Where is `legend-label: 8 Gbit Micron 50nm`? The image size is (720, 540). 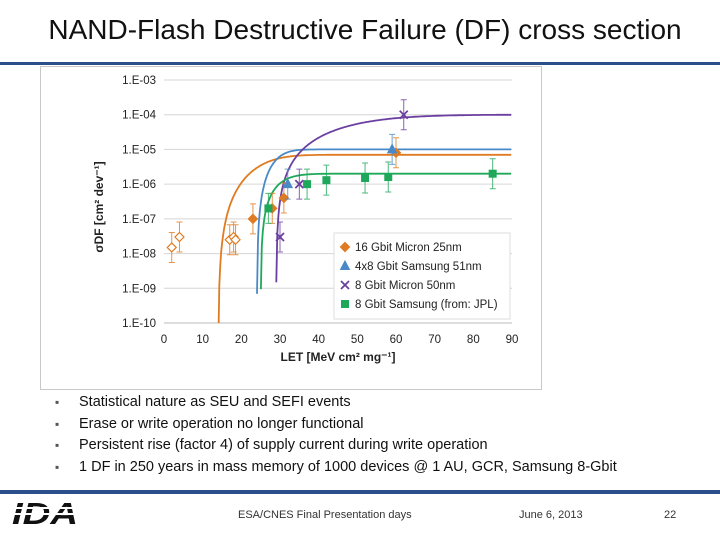 legend-label: 8 Gbit Micron 50nm is located at coordinates (405, 286).